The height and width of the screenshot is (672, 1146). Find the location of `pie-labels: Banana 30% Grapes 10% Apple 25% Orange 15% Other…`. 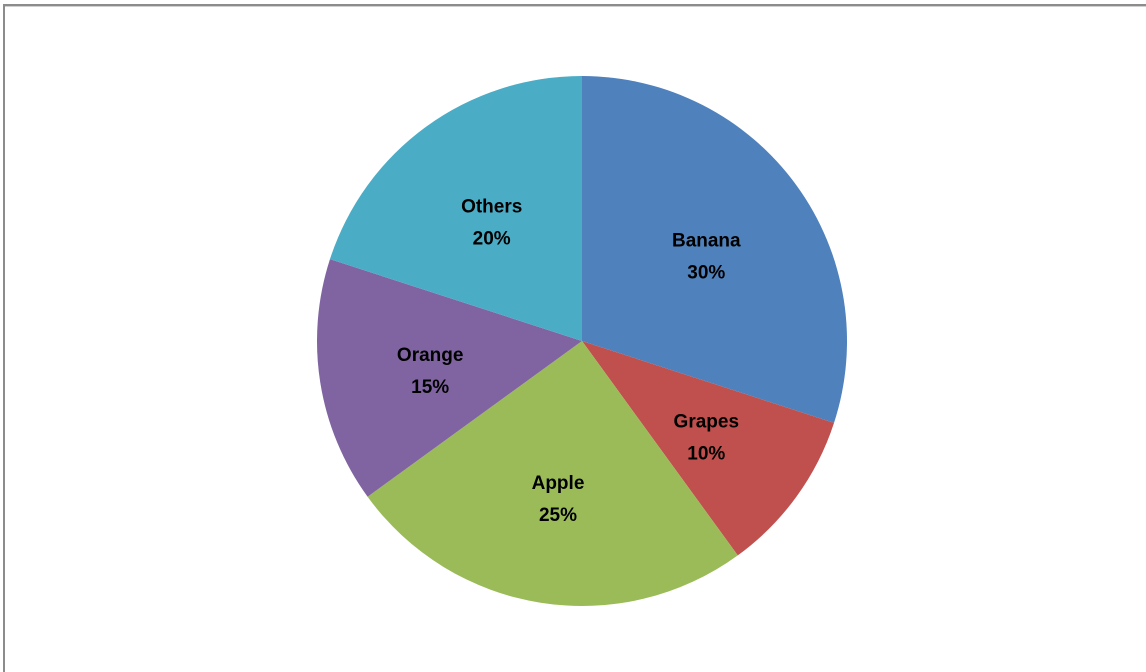

pie-labels: Banana 30% Grapes 10% Apple 25% Orange 15% Other… is located at coordinates (569, 361).